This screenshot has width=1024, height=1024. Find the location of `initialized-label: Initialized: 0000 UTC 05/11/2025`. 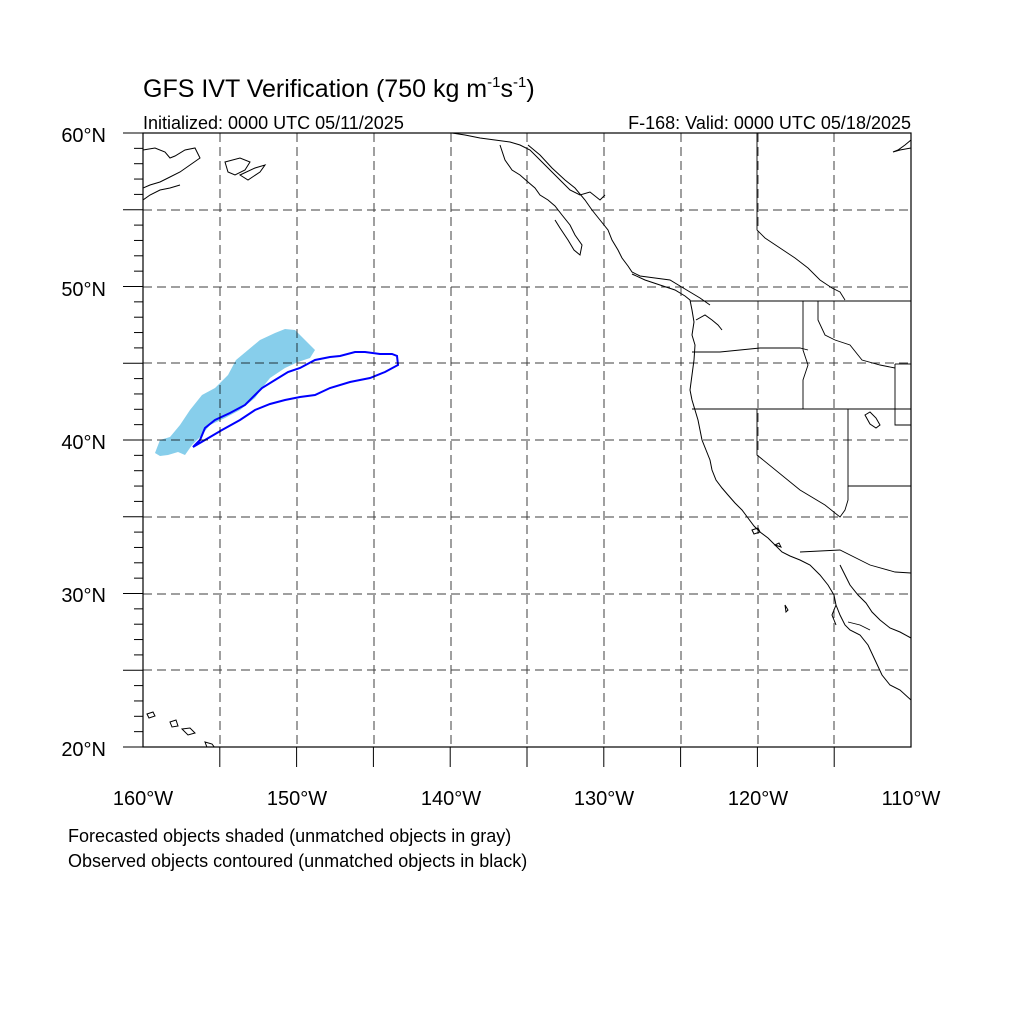

initialized-label: Initialized: 0000 UTC 05/11/2025 is located at coordinates (273, 123).